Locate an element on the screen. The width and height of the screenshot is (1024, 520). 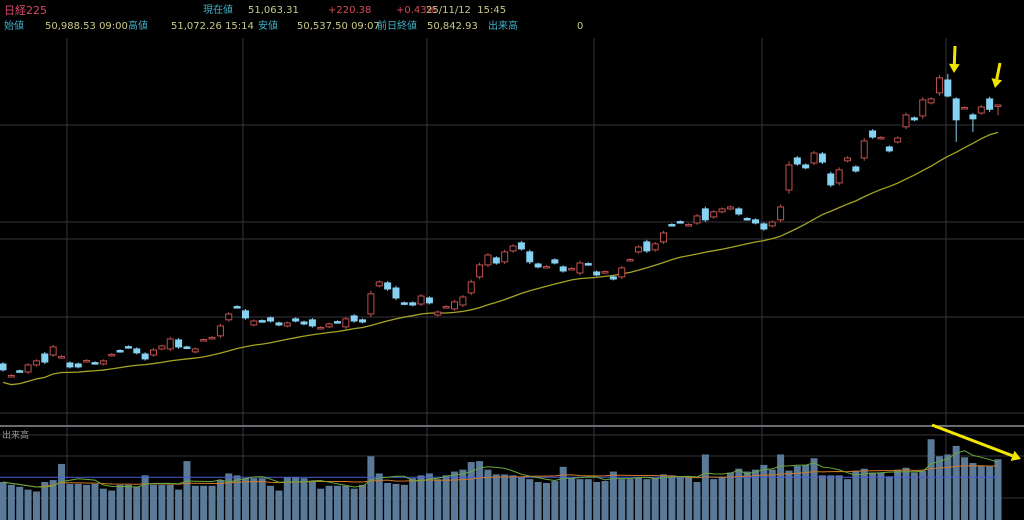
volume-ma-long-line is located at coordinates (500, 476).